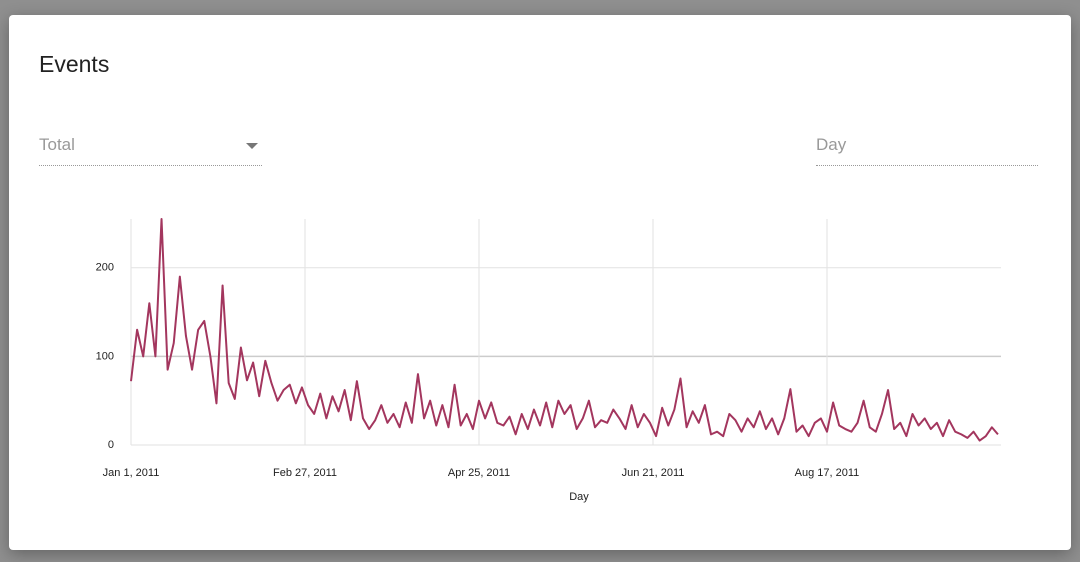  What do you see at coordinates (74, 64) in the screenshot?
I see `dialog-title: Events` at bounding box center [74, 64].